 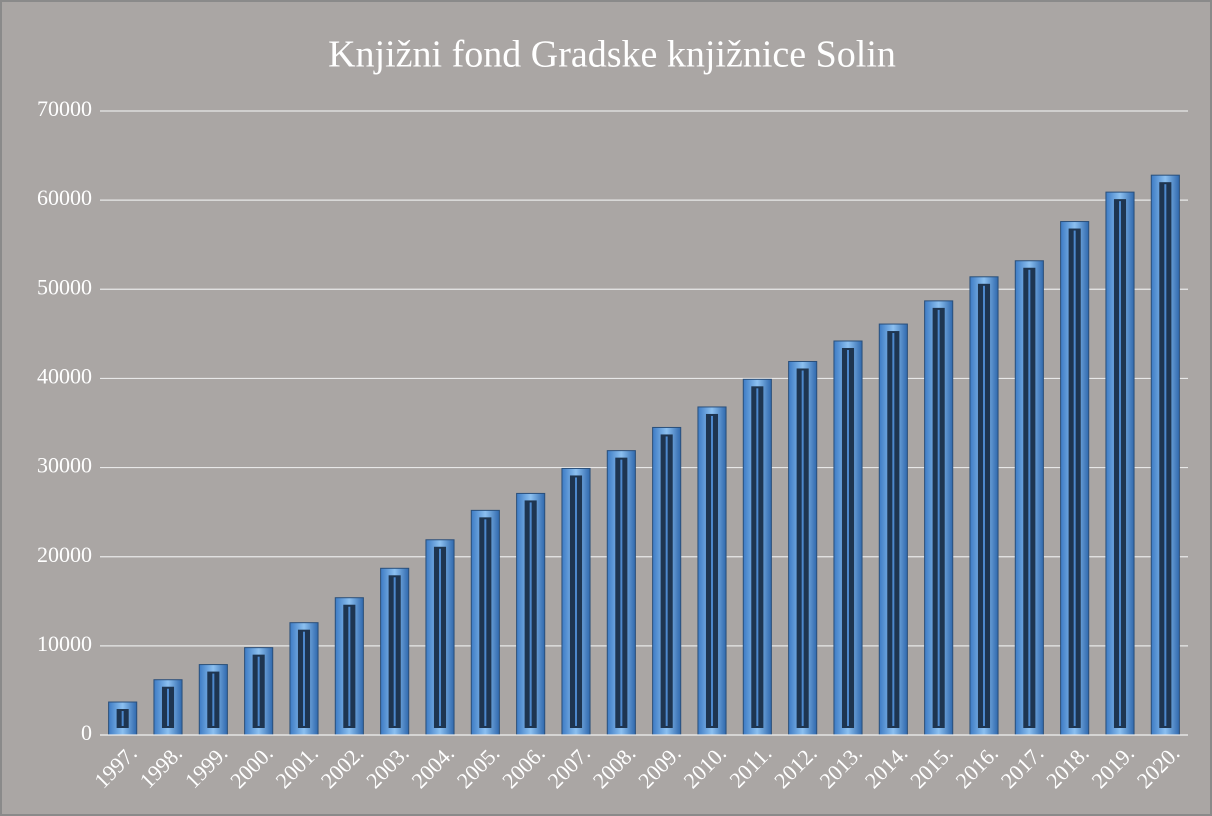 What do you see at coordinates (612, 55) in the screenshot?
I see `chart-title: Knjižni fond Gradske knjižnice Solin` at bounding box center [612, 55].